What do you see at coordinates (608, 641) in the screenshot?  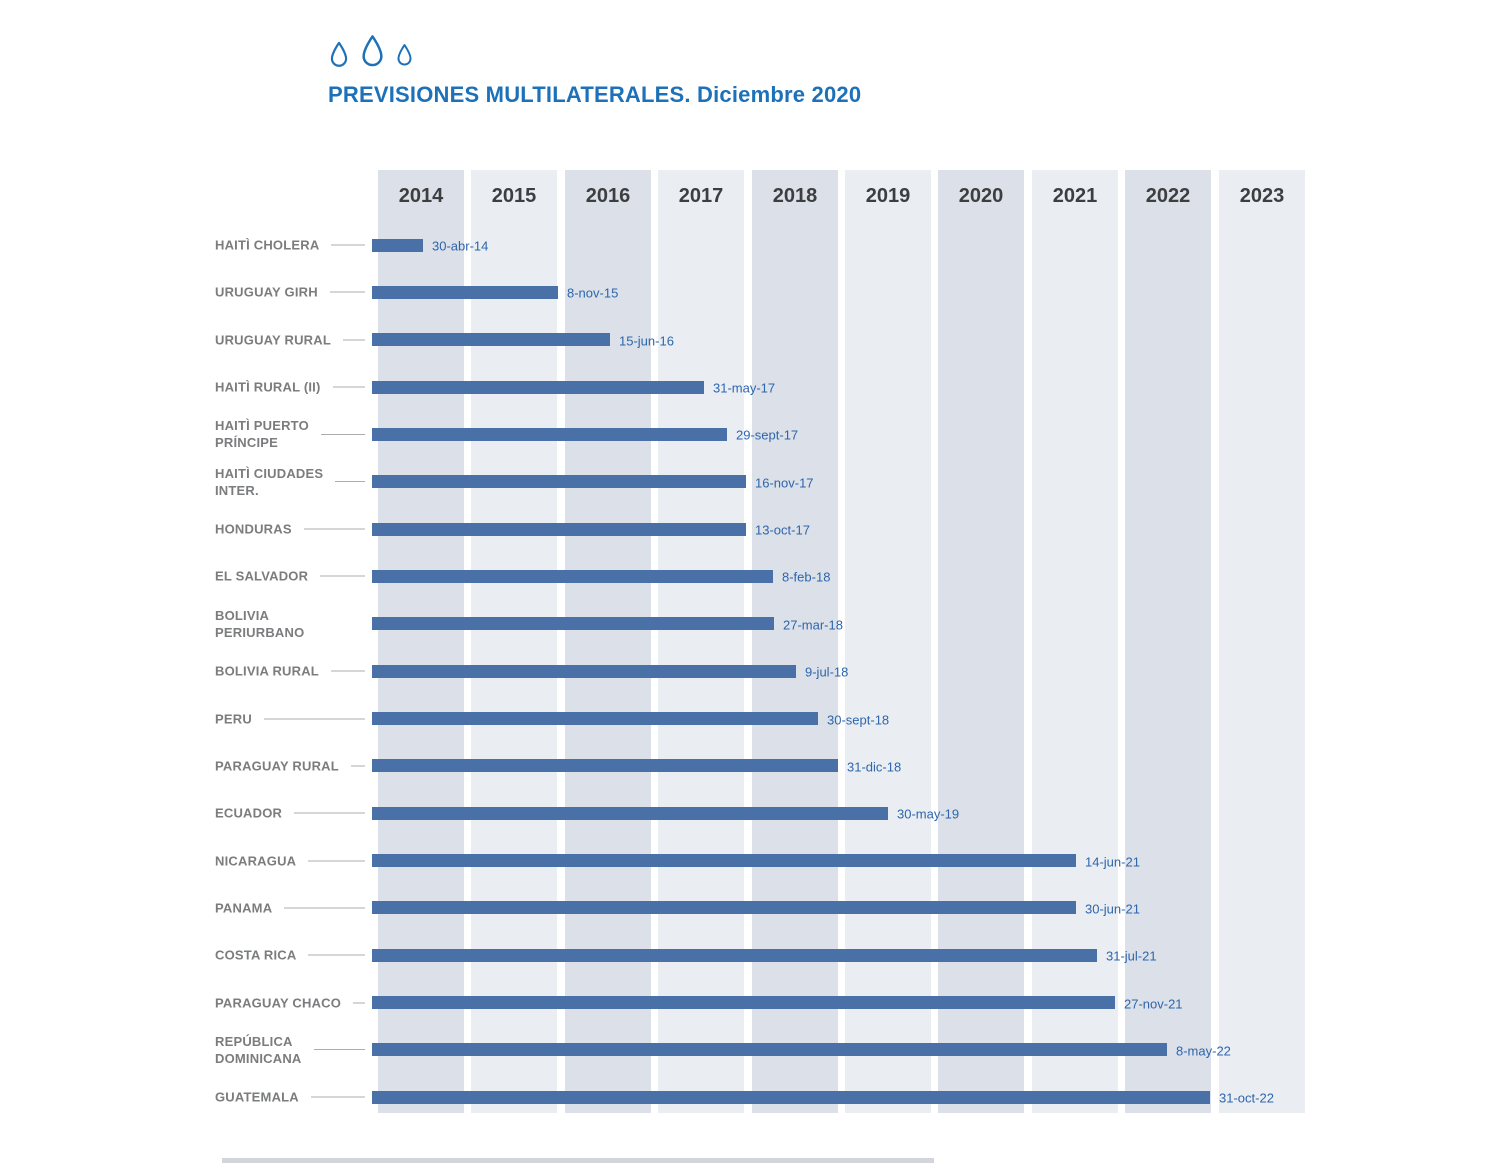 I see `year-column-2016: 2016` at bounding box center [608, 641].